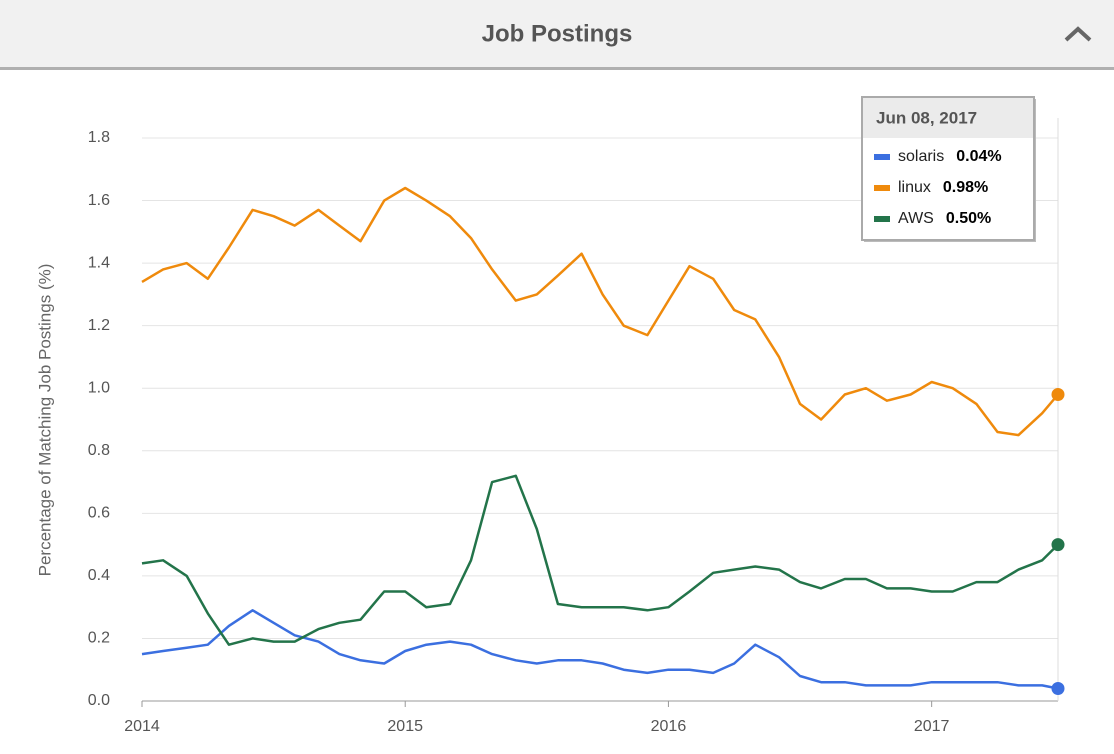 This screenshot has height=754, width=1114. Describe the element at coordinates (978, 156) in the screenshot. I see `tooltip-value: 0.04%` at that location.